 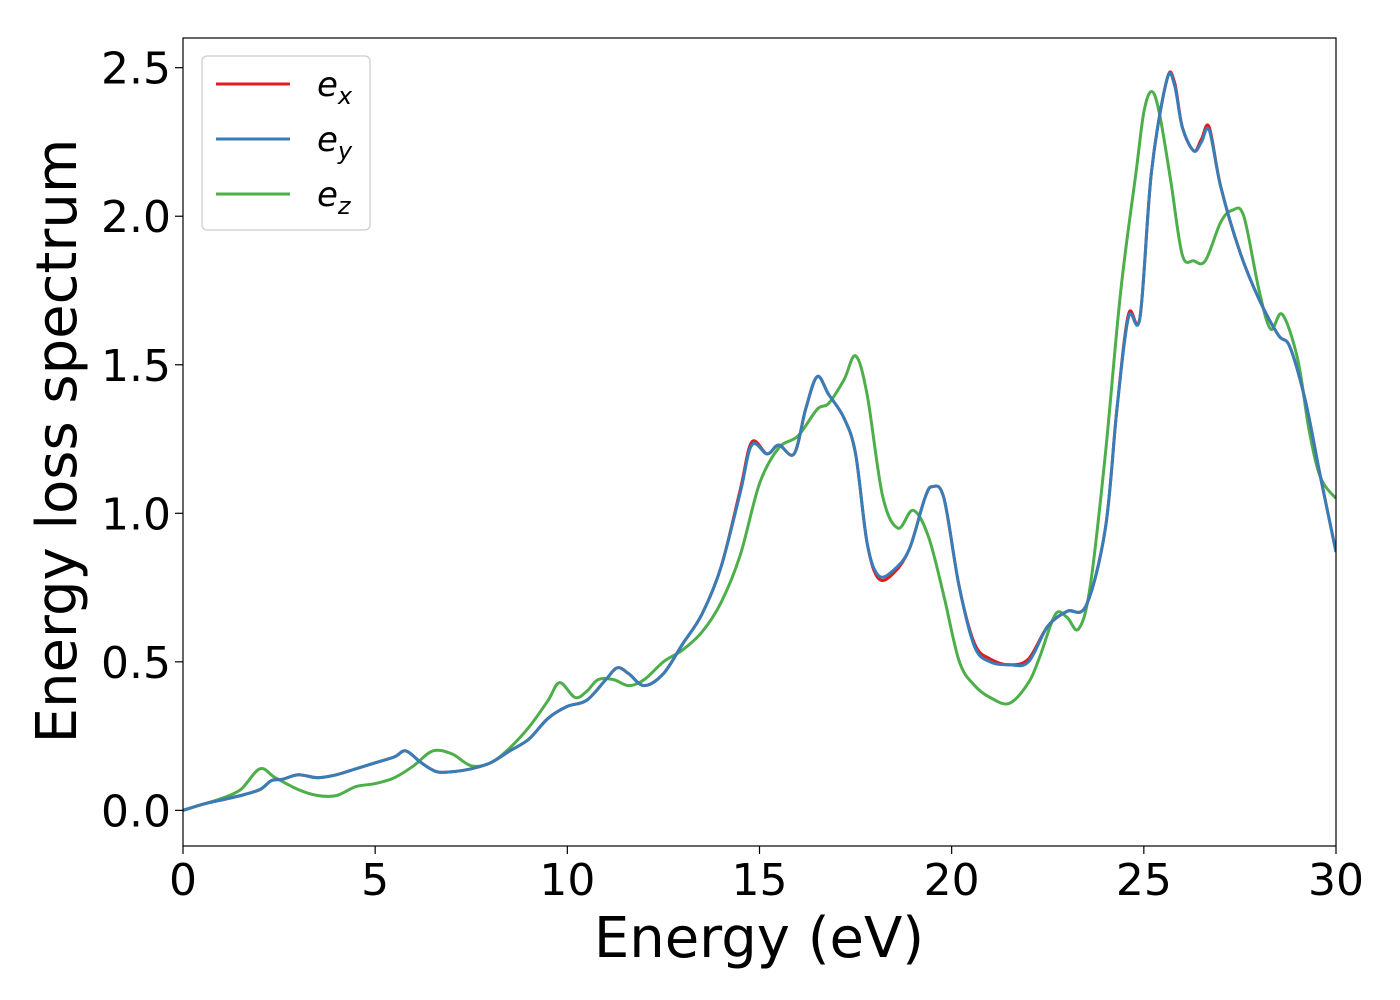 What do you see at coordinates (567, 880) in the screenshot?
I see `x-tick-label: 10` at bounding box center [567, 880].